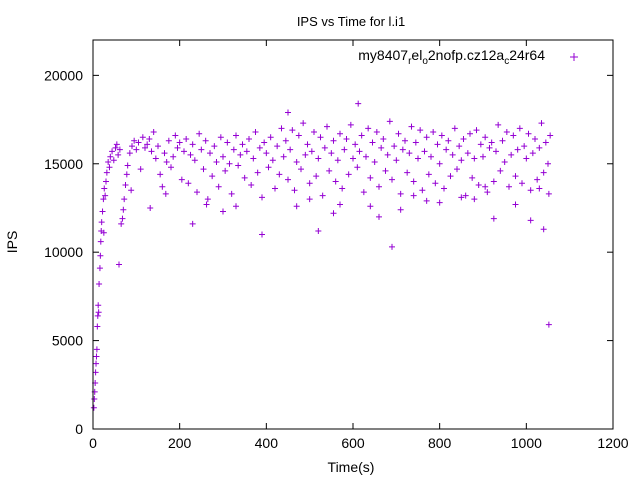 This screenshot has height=480, width=640. What do you see at coordinates (425, 61) in the screenshot?
I see `legend-label-part: o` at bounding box center [425, 61].